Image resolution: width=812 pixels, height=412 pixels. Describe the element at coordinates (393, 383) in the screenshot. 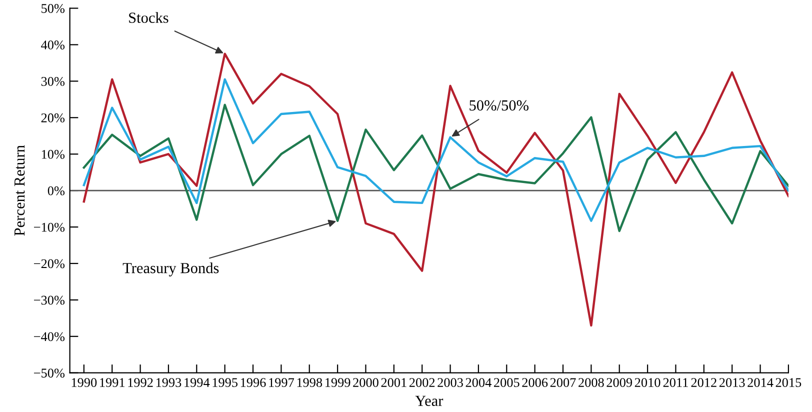

I see `x-tick-label: 2001` at that location.